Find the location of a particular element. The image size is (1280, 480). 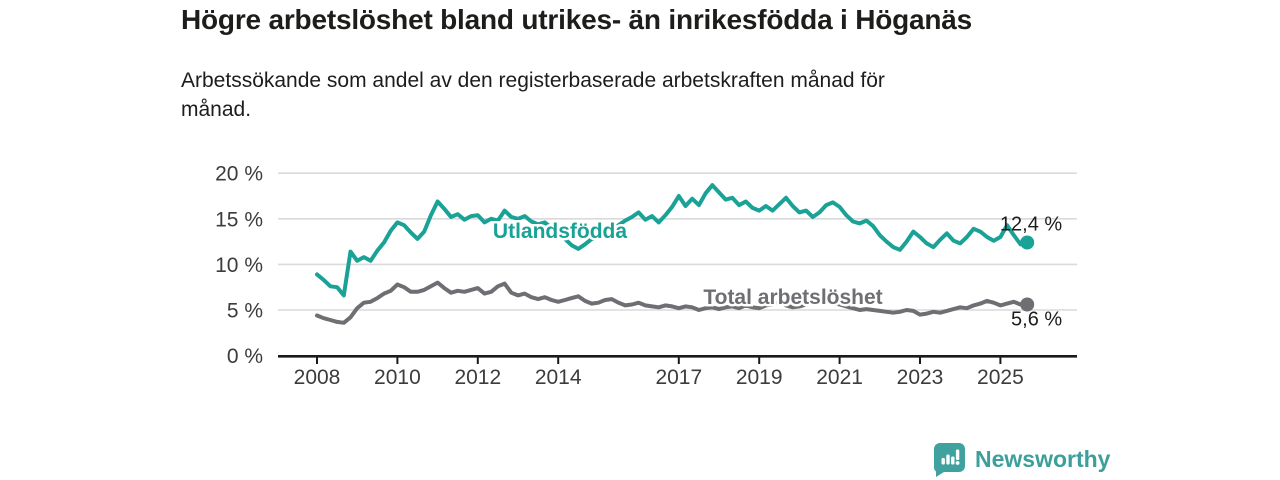

end-value-label-total: 5,6 % is located at coordinates (1036, 320).